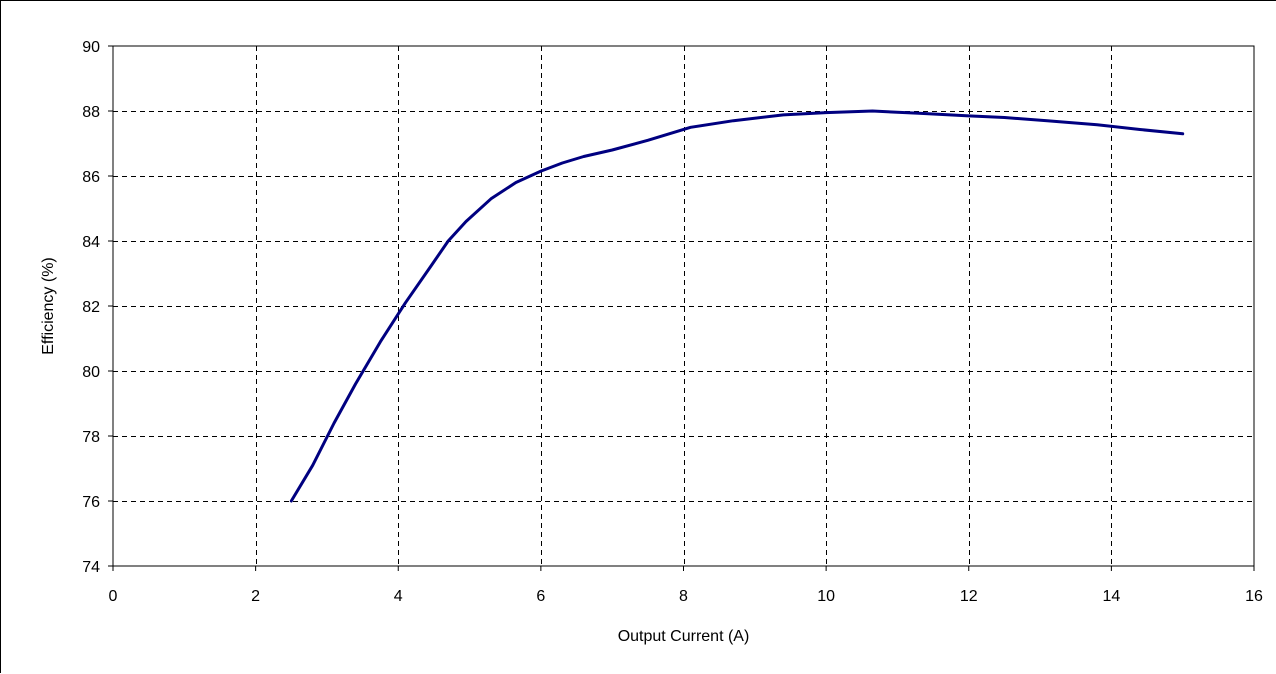  Describe the element at coordinates (684, 636) in the screenshot. I see `x-axis-title: Output Current (A)` at that location.